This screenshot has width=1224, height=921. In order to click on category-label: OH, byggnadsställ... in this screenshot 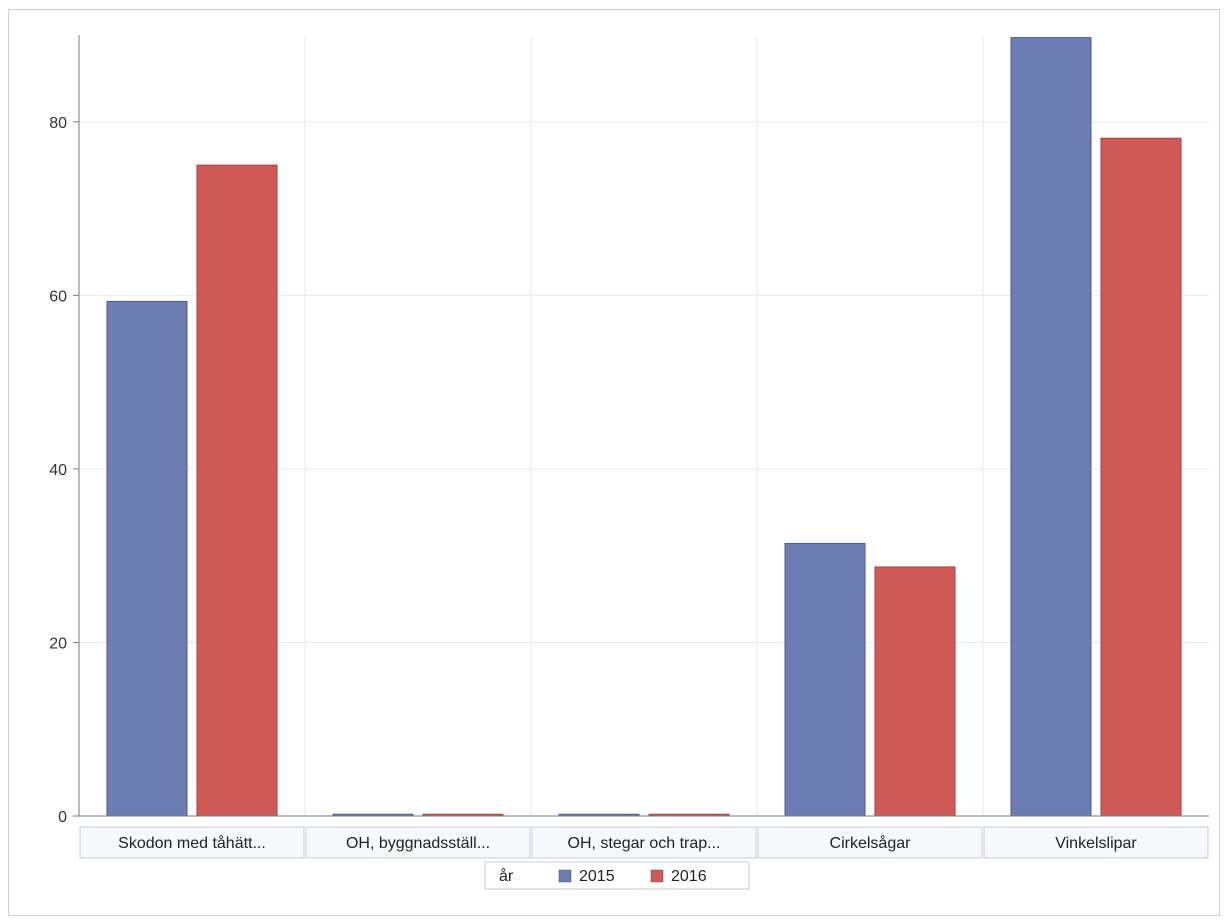, I will do `click(418, 843)`.